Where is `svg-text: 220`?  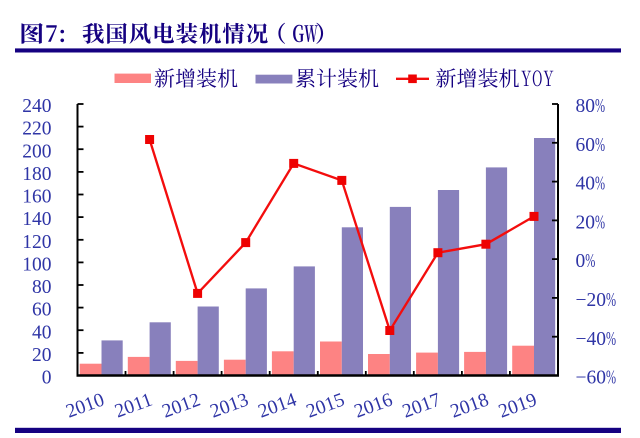
svg-text: 220 is located at coordinates (36, 129).